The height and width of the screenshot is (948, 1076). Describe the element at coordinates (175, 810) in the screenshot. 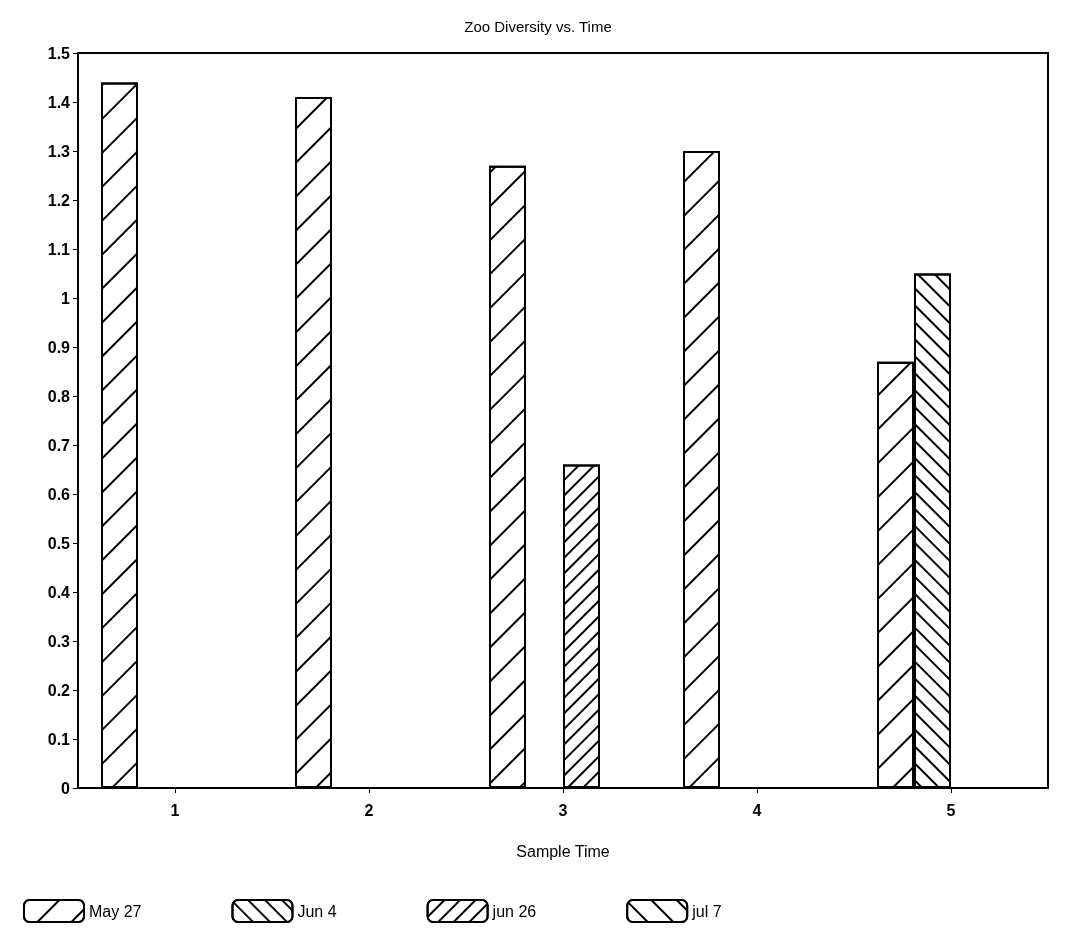

I see `x-tick-label: 1` at that location.